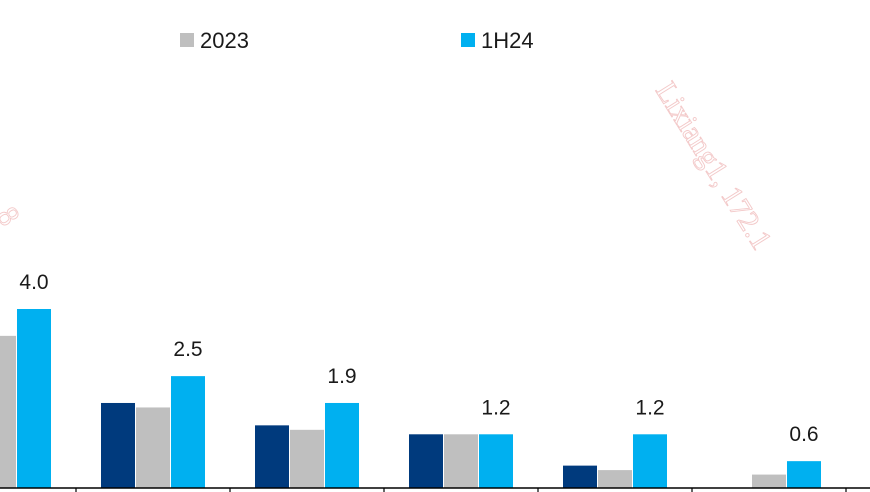 The image size is (870, 492). What do you see at coordinates (496, 461) in the screenshot?
I see `bar-series2-cat3` at bounding box center [496, 461].